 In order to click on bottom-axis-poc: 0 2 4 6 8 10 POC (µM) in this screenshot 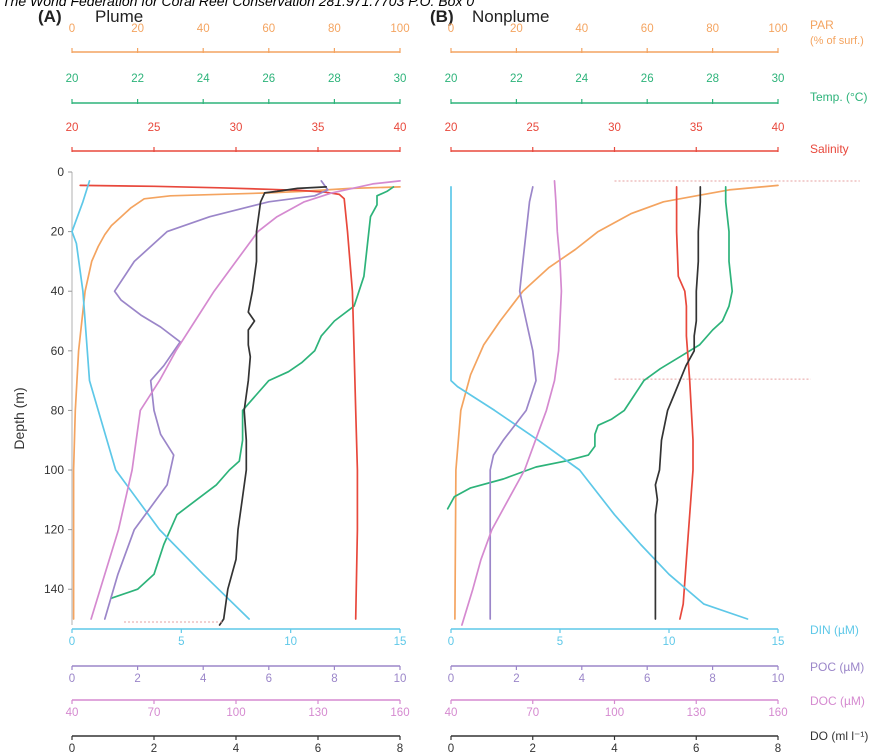, I will do `click(466, 672)`.